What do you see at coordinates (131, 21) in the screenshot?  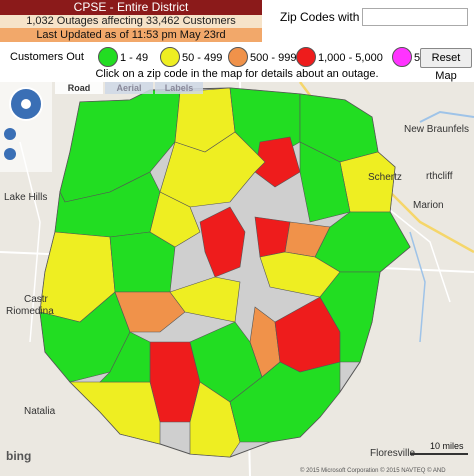 I see `summary: 1,032 Outages affecting 33,462 Customers` at bounding box center [131, 21].